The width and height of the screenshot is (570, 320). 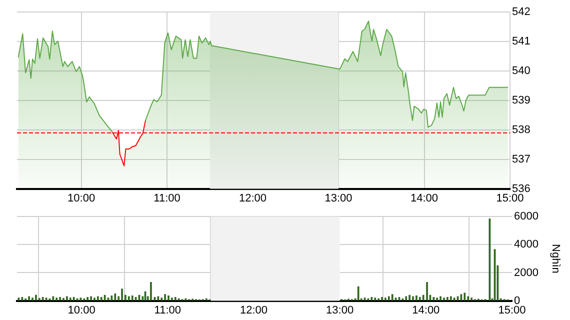 I want to click on y-tick-label: 538, so click(x=521, y=130).